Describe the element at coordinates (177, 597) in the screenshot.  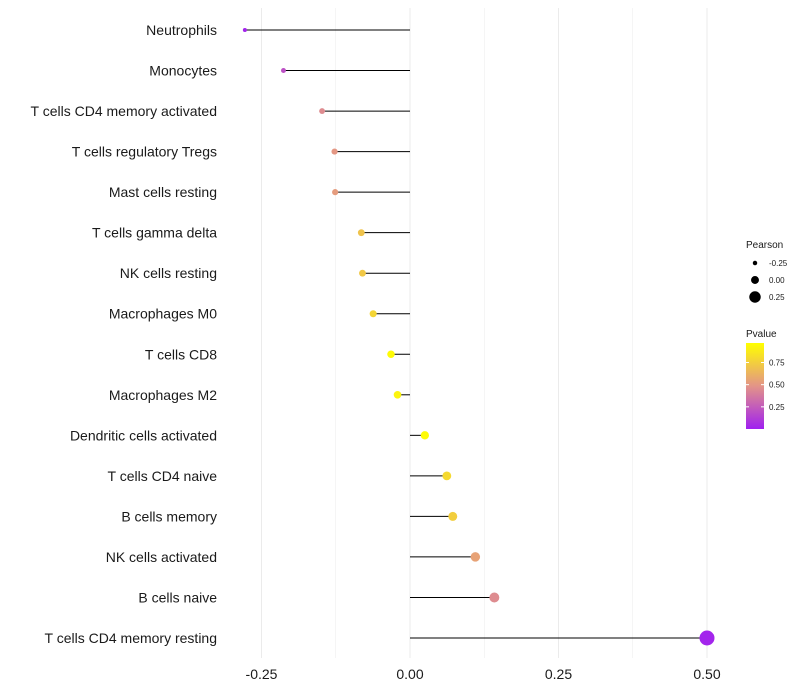
I see `y-tick-label: B cells naive` at that location.